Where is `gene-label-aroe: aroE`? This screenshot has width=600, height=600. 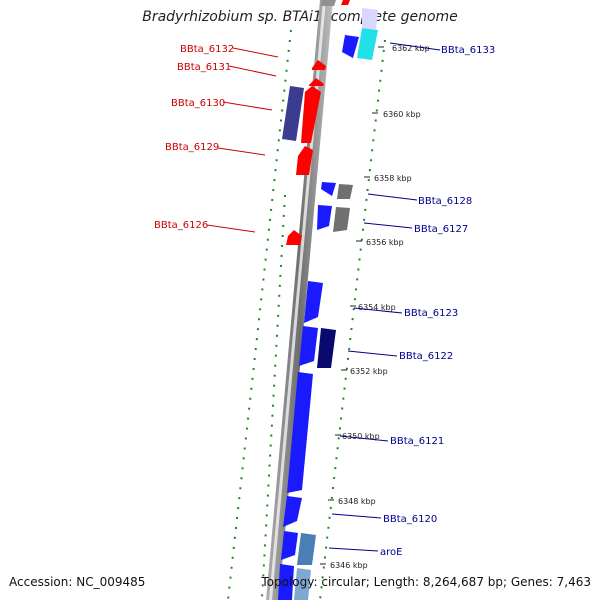 gene-label-aroe: aroE is located at coordinates (391, 552).